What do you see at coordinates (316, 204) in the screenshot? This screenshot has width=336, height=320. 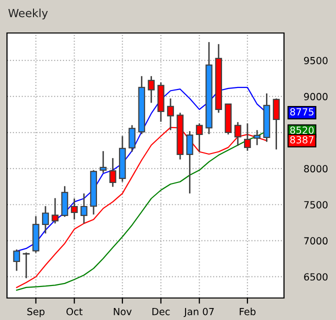 I see `y-tick-label: 7500` at bounding box center [316, 204].